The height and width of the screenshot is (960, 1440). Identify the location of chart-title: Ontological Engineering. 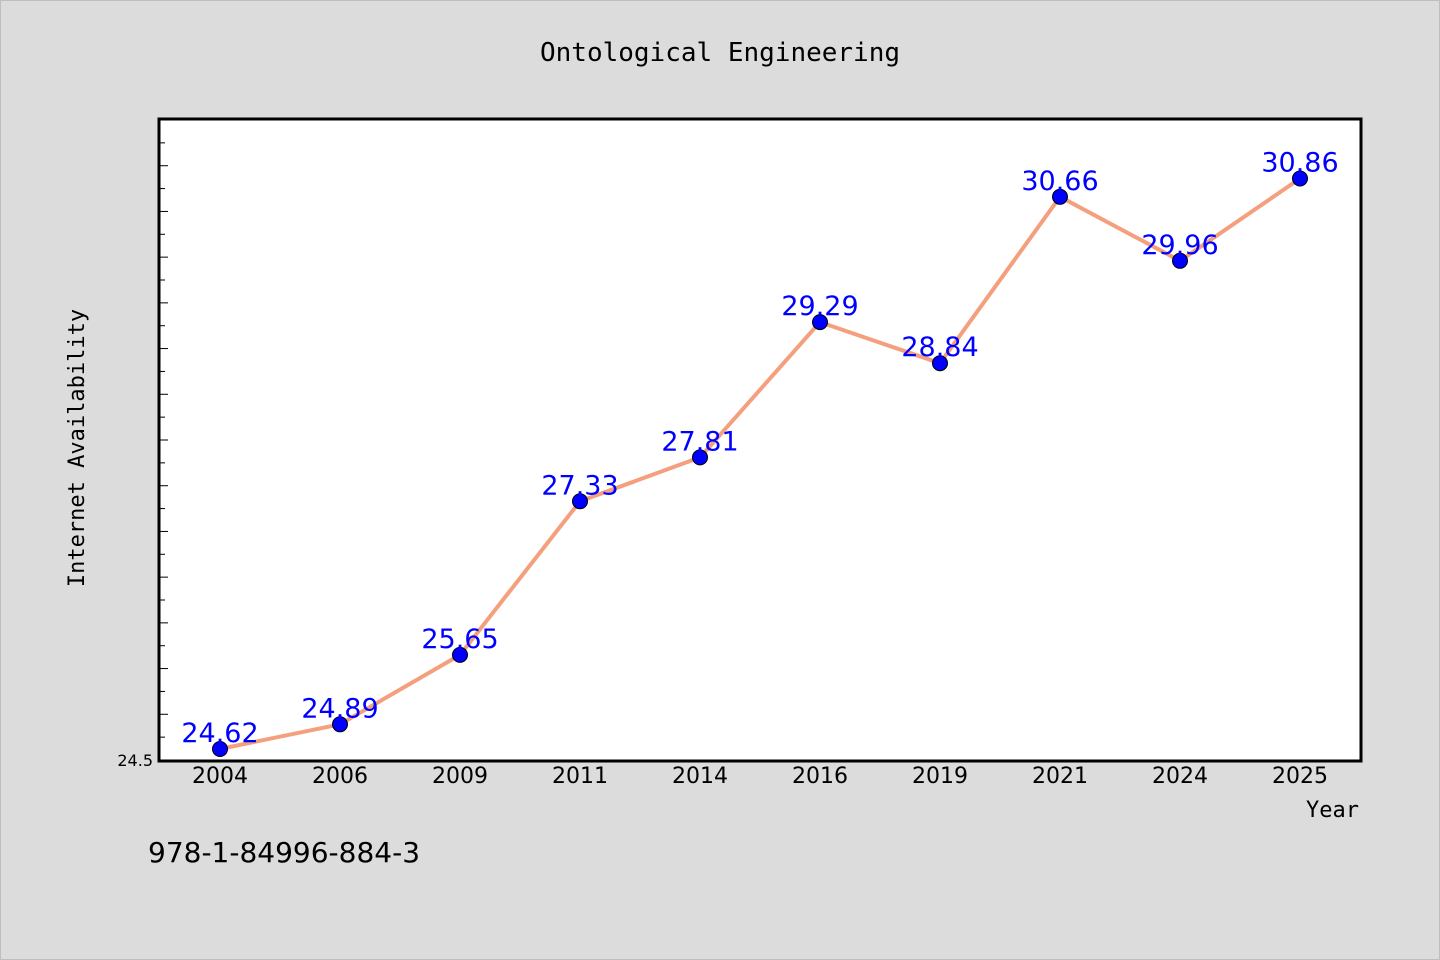
(720, 53).